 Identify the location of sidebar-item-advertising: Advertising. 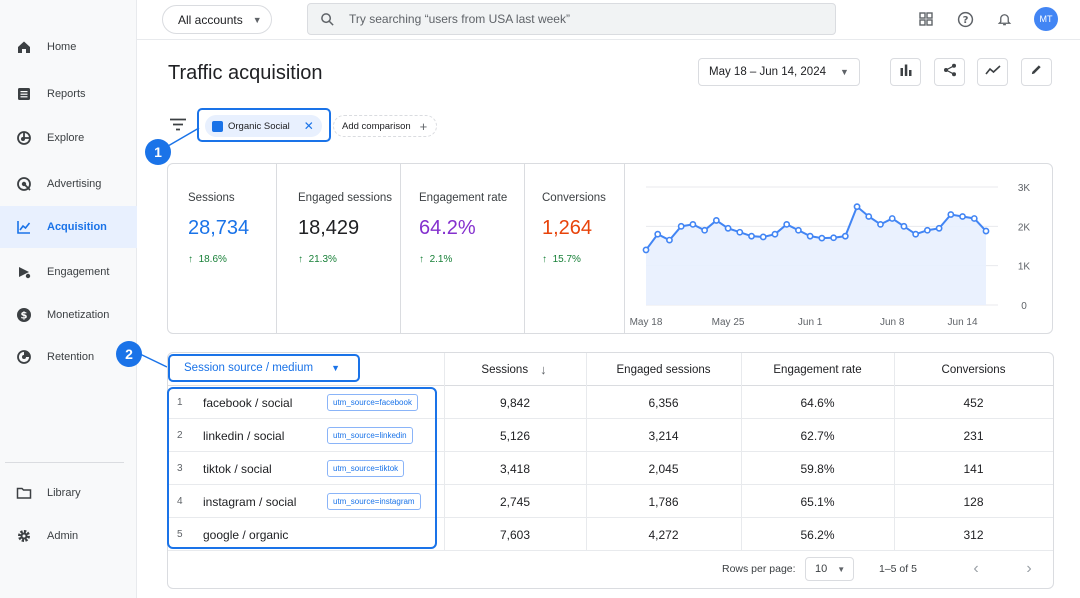
(68, 184).